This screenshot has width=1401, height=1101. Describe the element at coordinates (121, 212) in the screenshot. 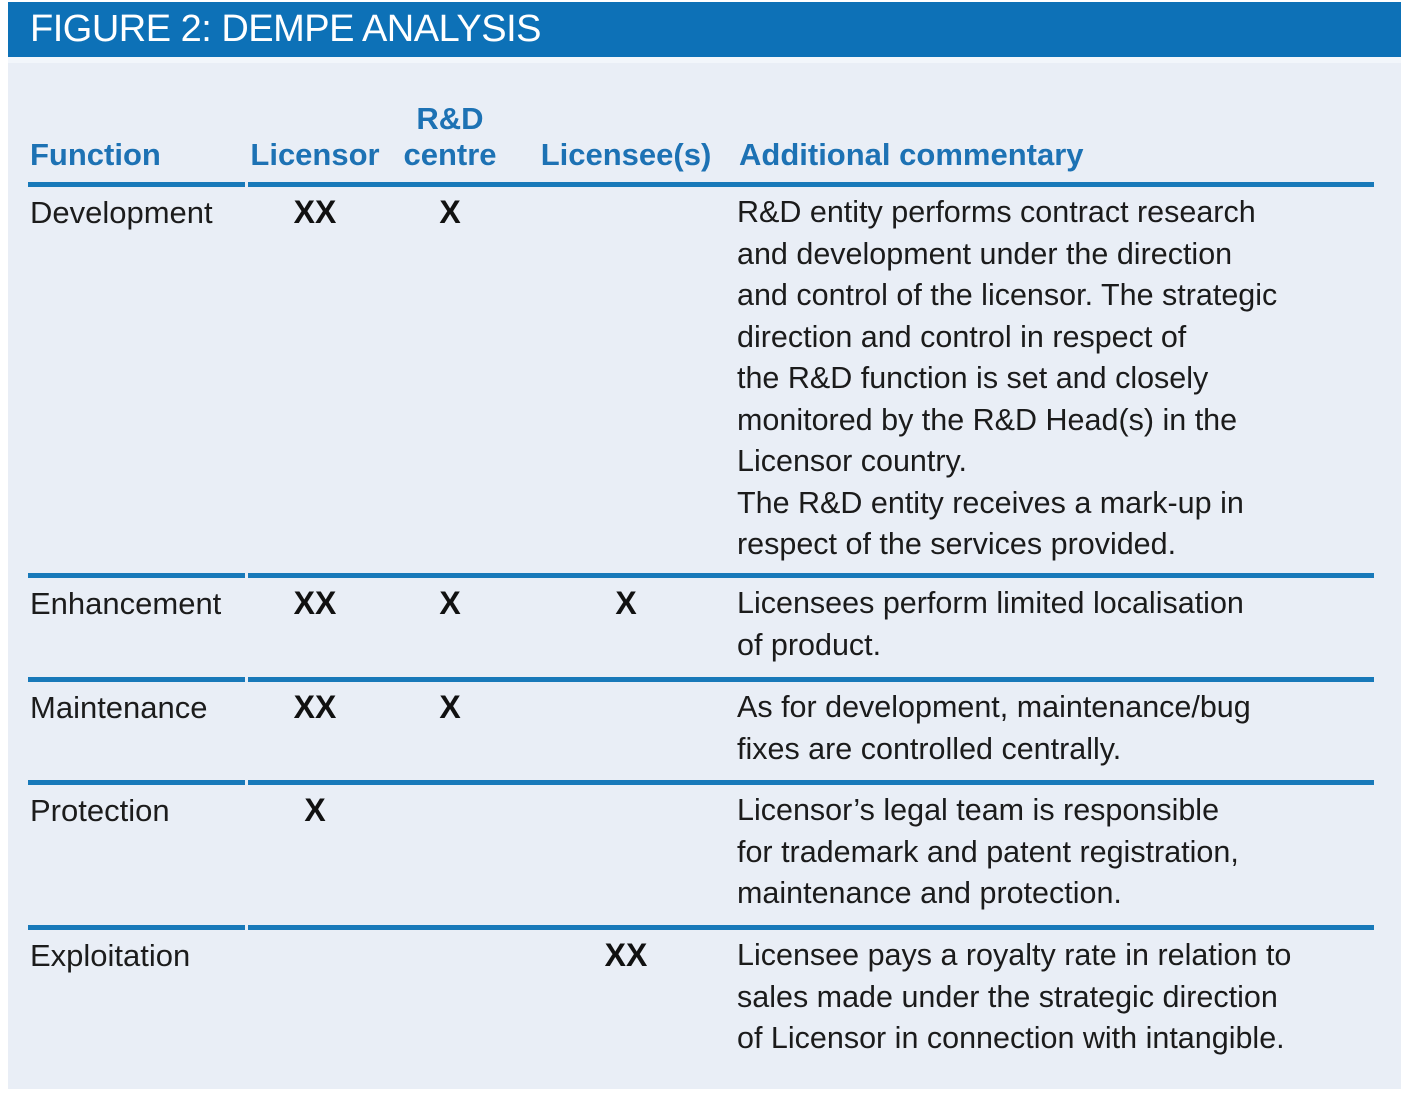

I see `function-cell: Development` at that location.